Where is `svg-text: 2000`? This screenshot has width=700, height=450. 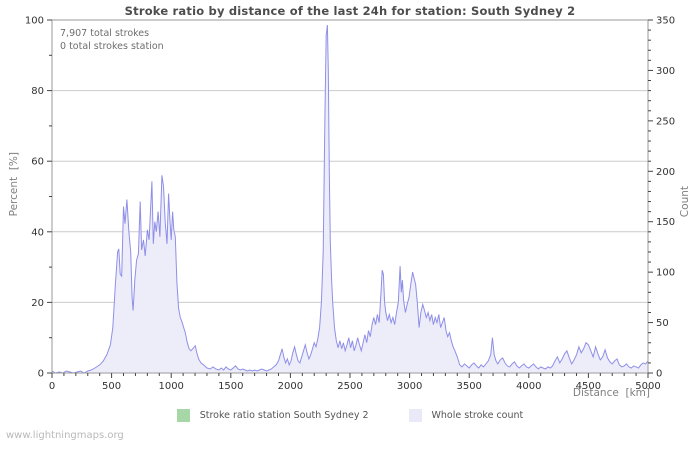
svg-text: 2000 is located at coordinates (290, 386).